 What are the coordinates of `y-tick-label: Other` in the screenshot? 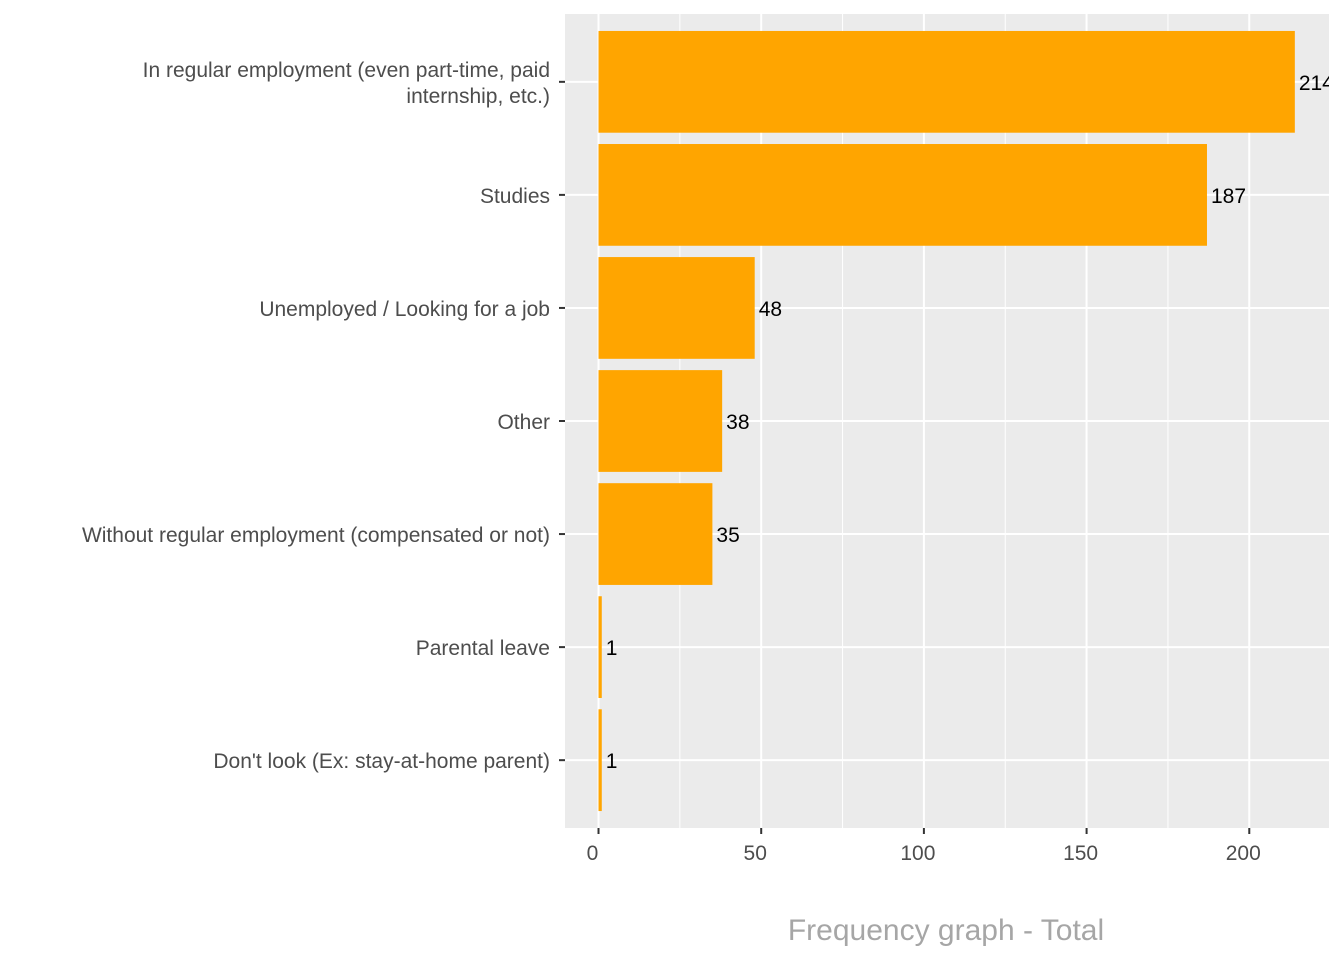 It's located at (523, 422).